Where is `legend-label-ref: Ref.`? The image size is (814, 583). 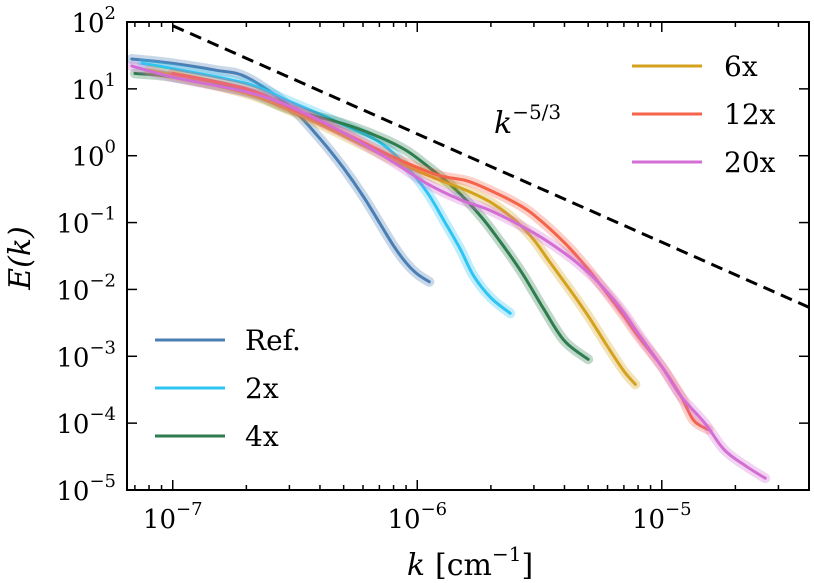 legend-label-ref: Ref. is located at coordinates (273, 340).